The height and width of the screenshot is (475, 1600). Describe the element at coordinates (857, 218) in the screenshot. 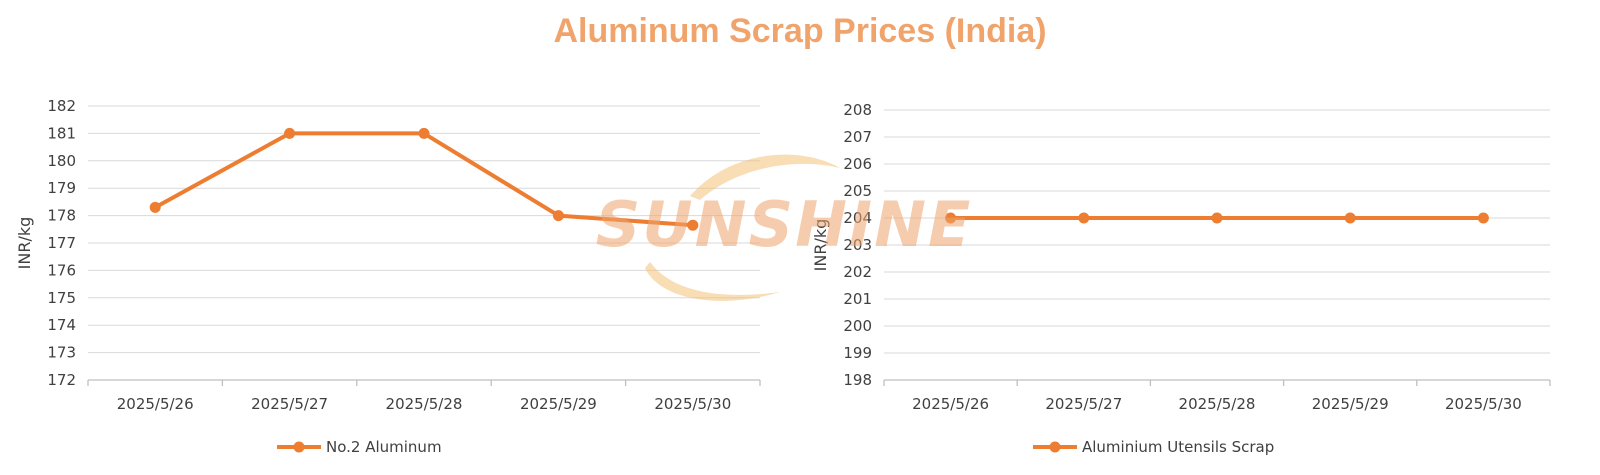

I see `y-tick-label: 204` at that location.